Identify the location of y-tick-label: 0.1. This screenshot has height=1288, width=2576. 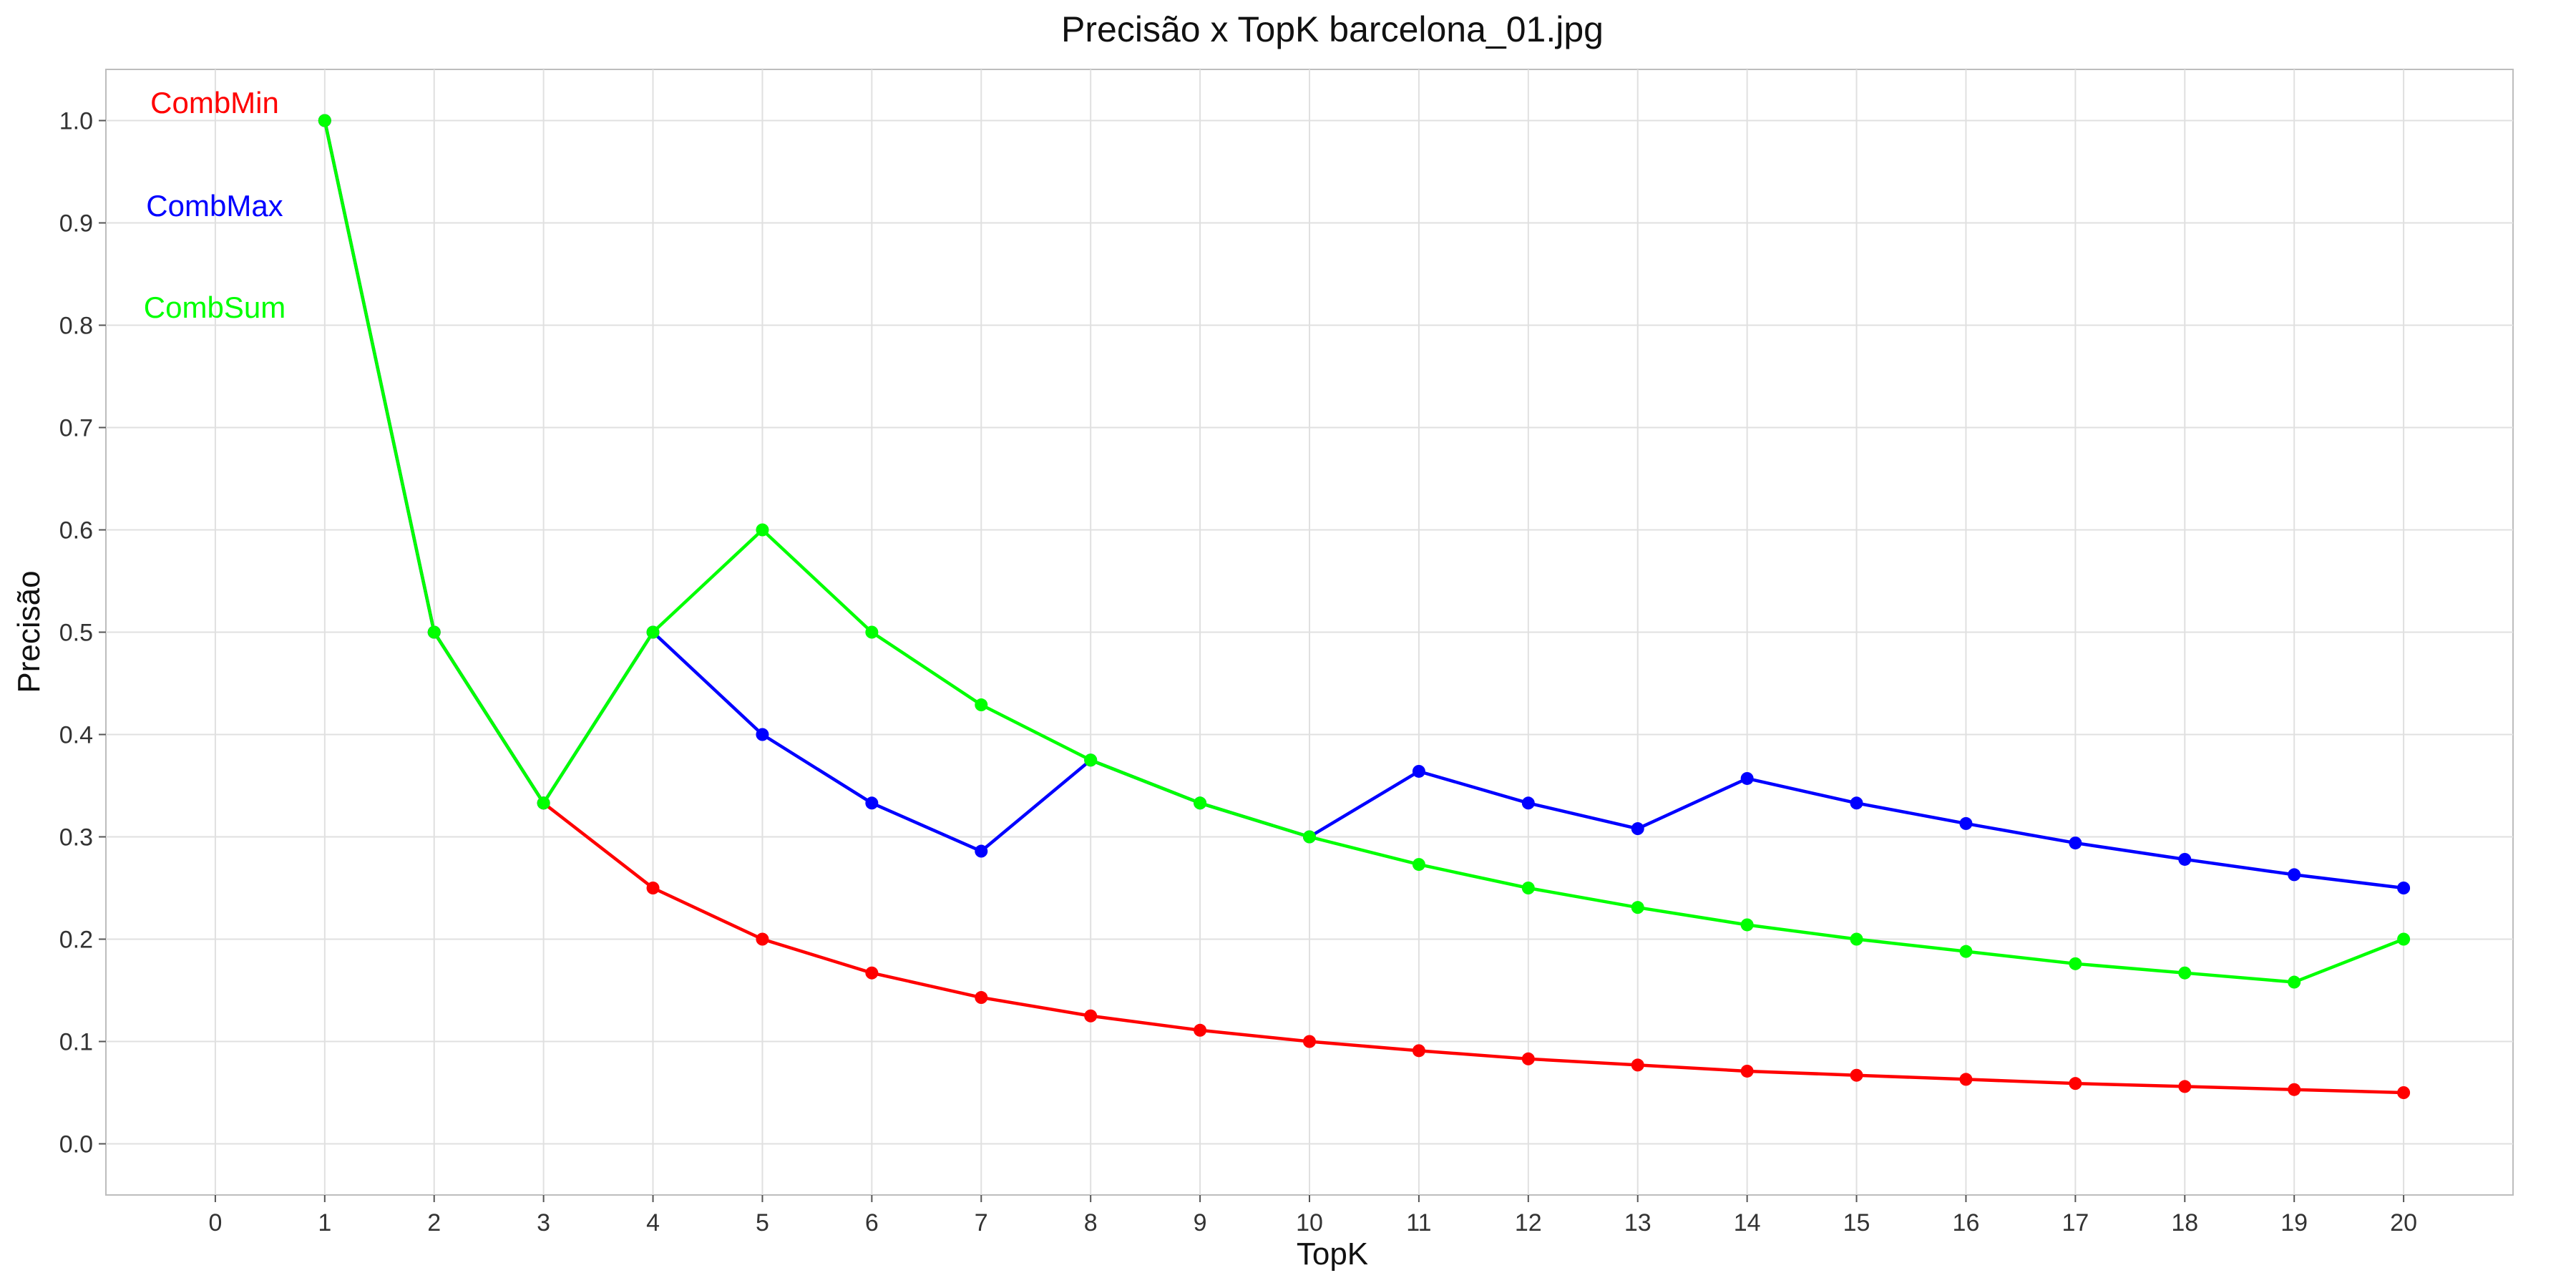
(76, 1042).